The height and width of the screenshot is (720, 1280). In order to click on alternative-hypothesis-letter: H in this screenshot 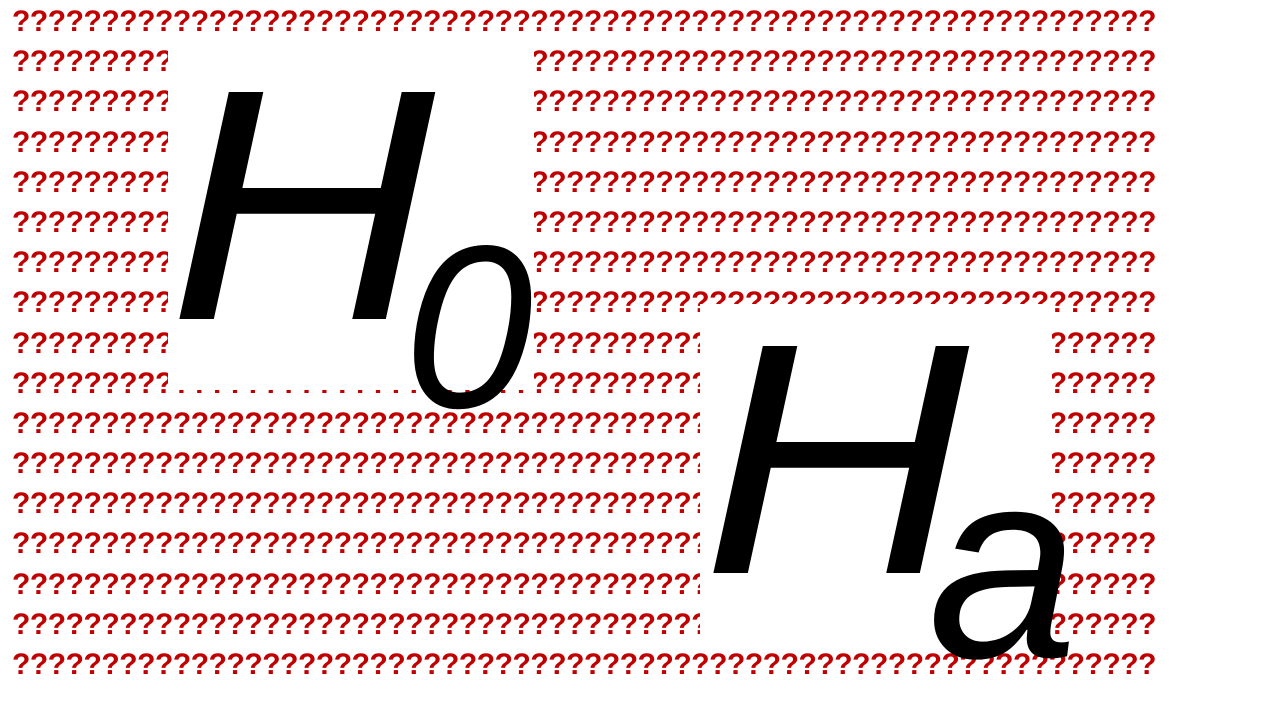, I will do `click(835, 458)`.